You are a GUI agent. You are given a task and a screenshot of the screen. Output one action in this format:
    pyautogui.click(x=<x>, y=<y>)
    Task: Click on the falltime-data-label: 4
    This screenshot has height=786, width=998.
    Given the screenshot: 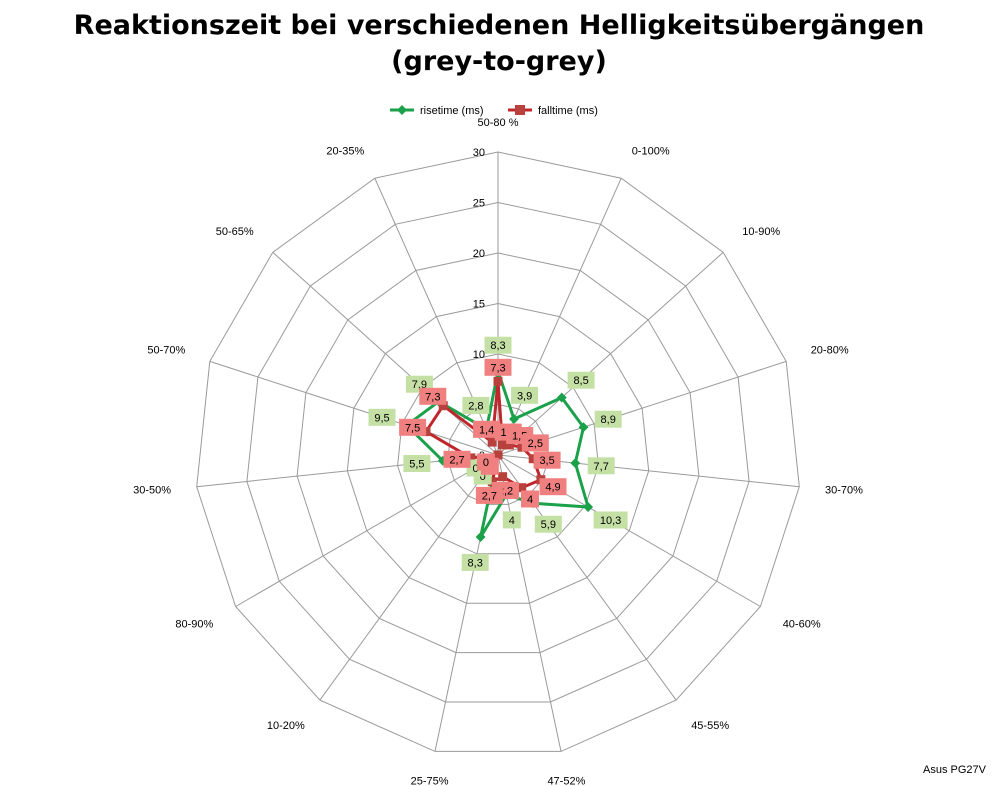 What is the action you would take?
    pyautogui.click(x=530, y=500)
    